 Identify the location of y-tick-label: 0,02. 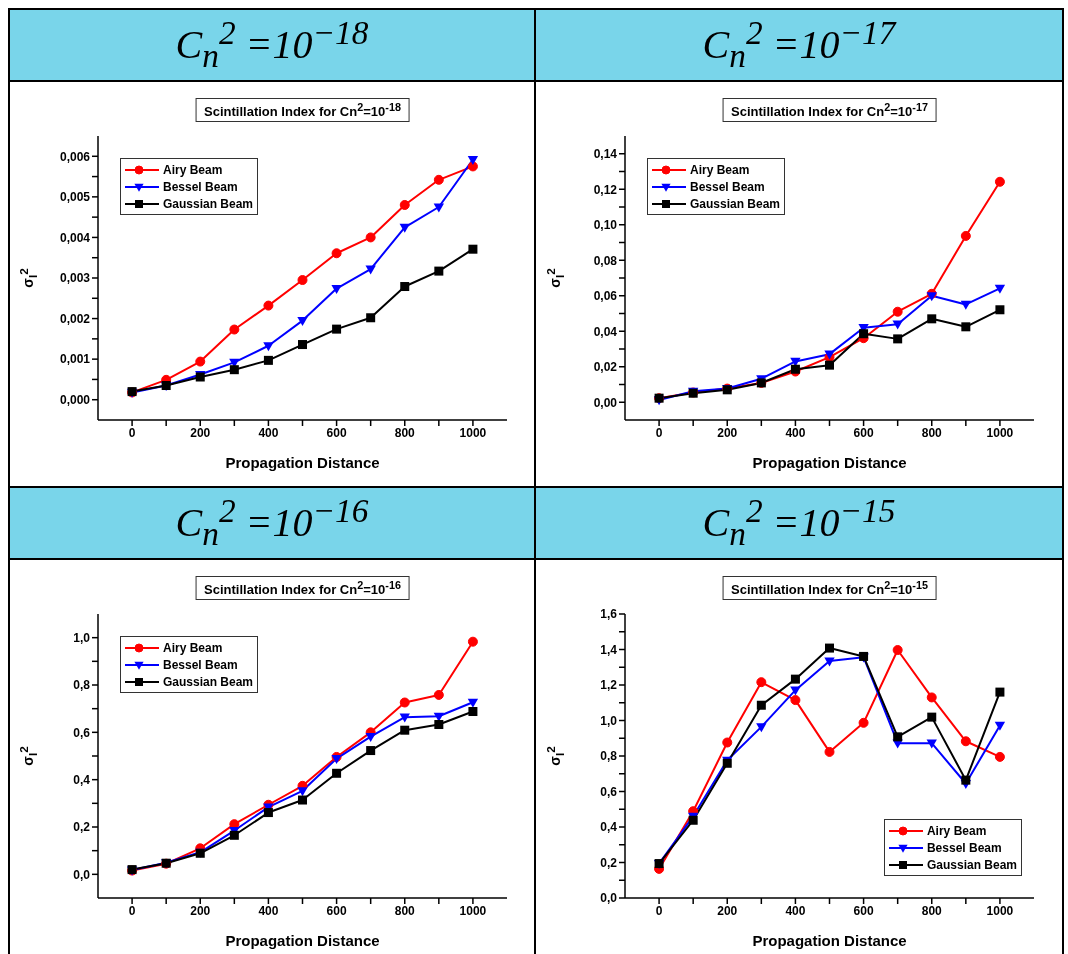
(605, 367).